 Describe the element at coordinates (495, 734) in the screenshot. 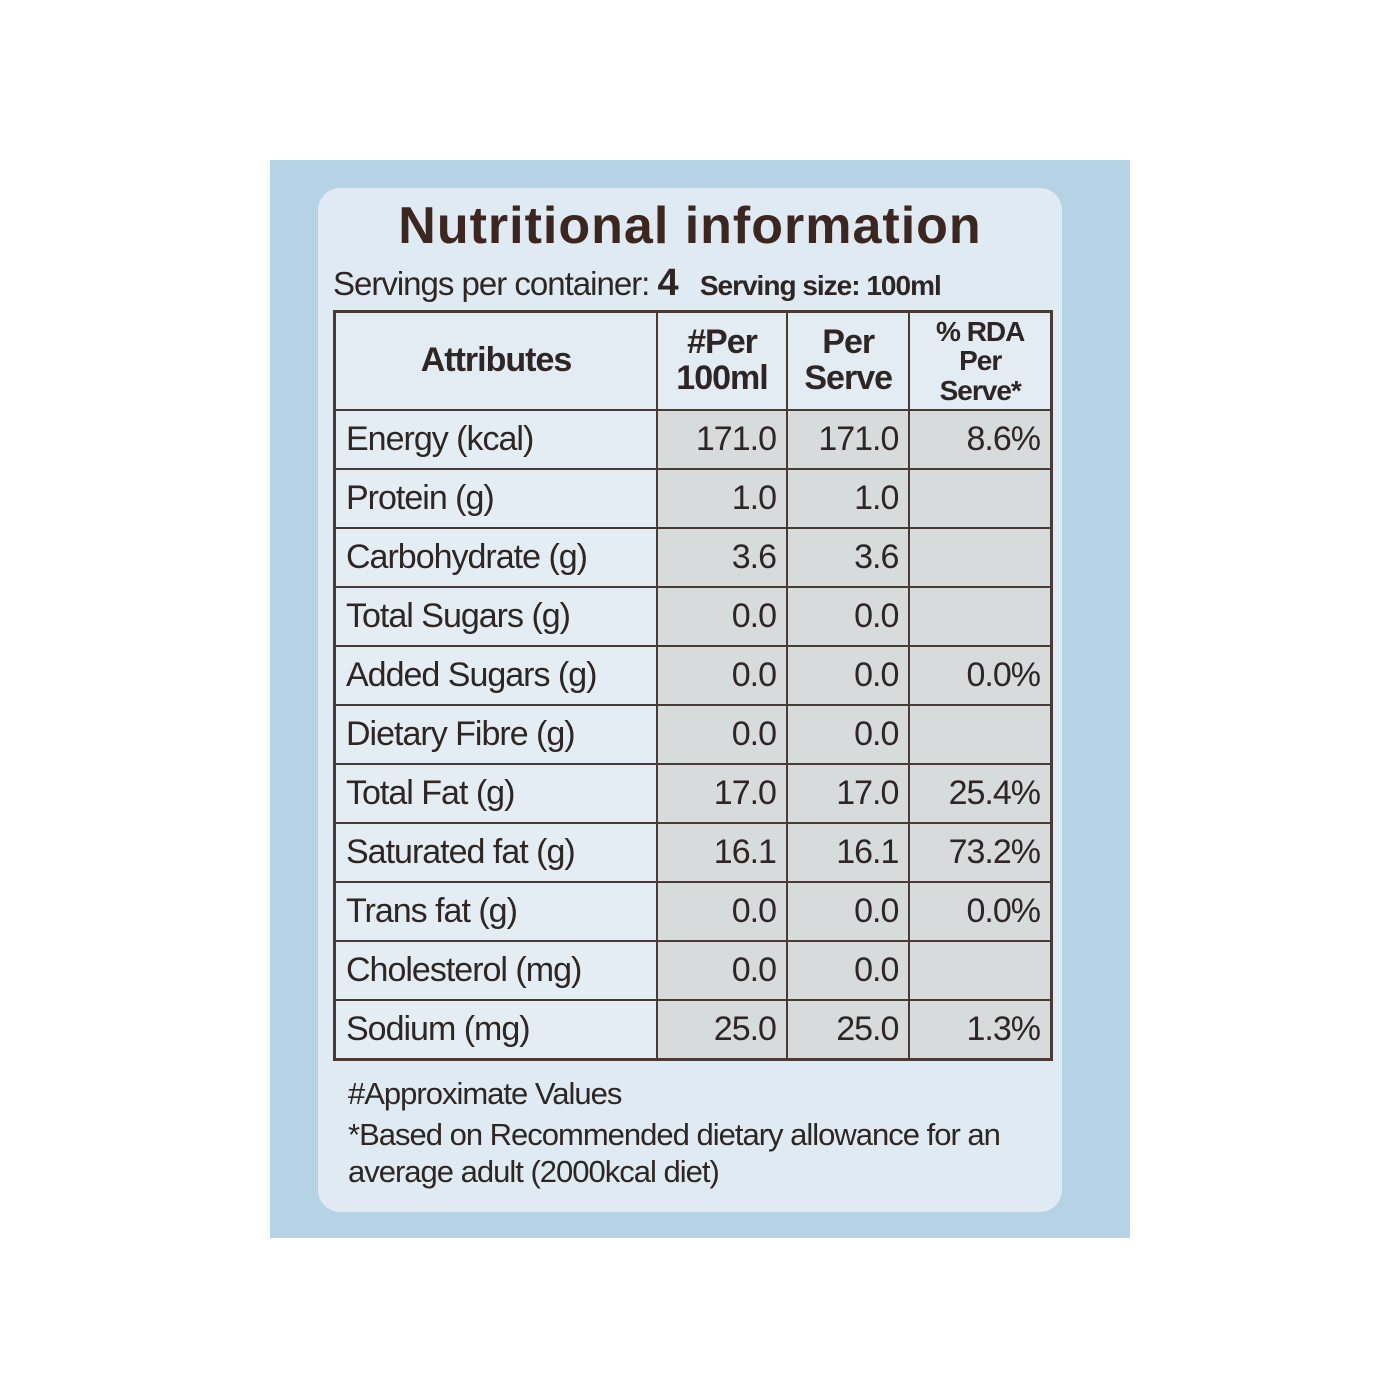

I see `nutrient-name: Dietary Fibre (g)` at that location.